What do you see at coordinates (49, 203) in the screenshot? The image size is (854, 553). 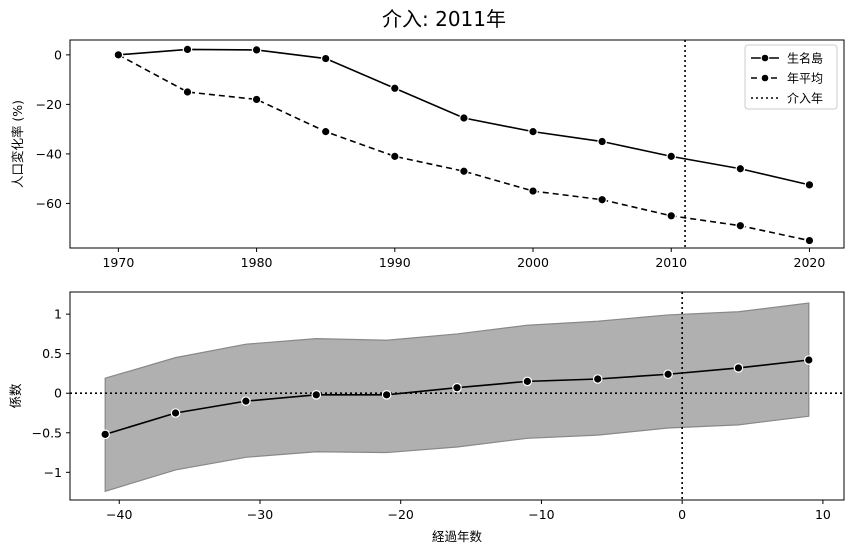 I see `top-y-tick-label: −60` at bounding box center [49, 203].